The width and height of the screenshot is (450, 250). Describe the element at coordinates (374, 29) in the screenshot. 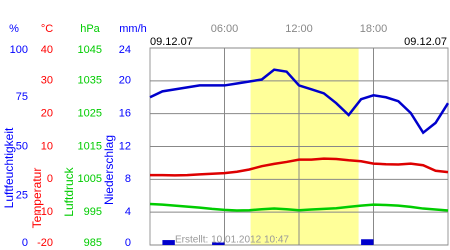

I see `x-tick-label: 18:00` at that location.